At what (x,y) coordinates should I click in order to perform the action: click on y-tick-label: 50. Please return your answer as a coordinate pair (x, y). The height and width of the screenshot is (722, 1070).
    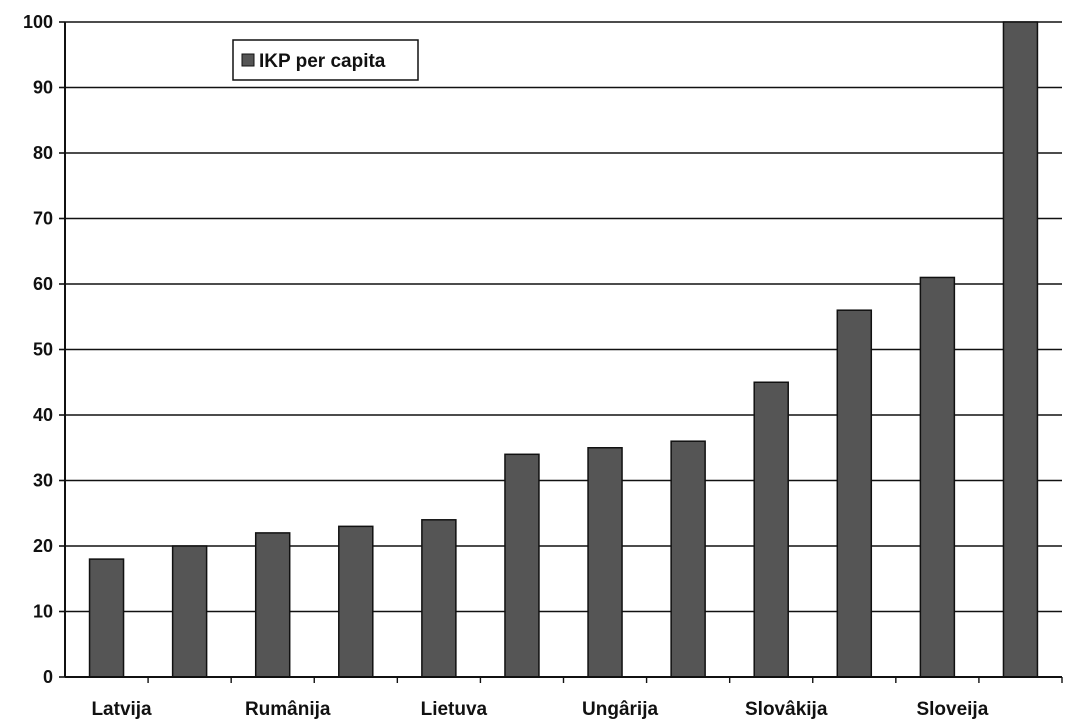
    Looking at the image, I should click on (43, 350).